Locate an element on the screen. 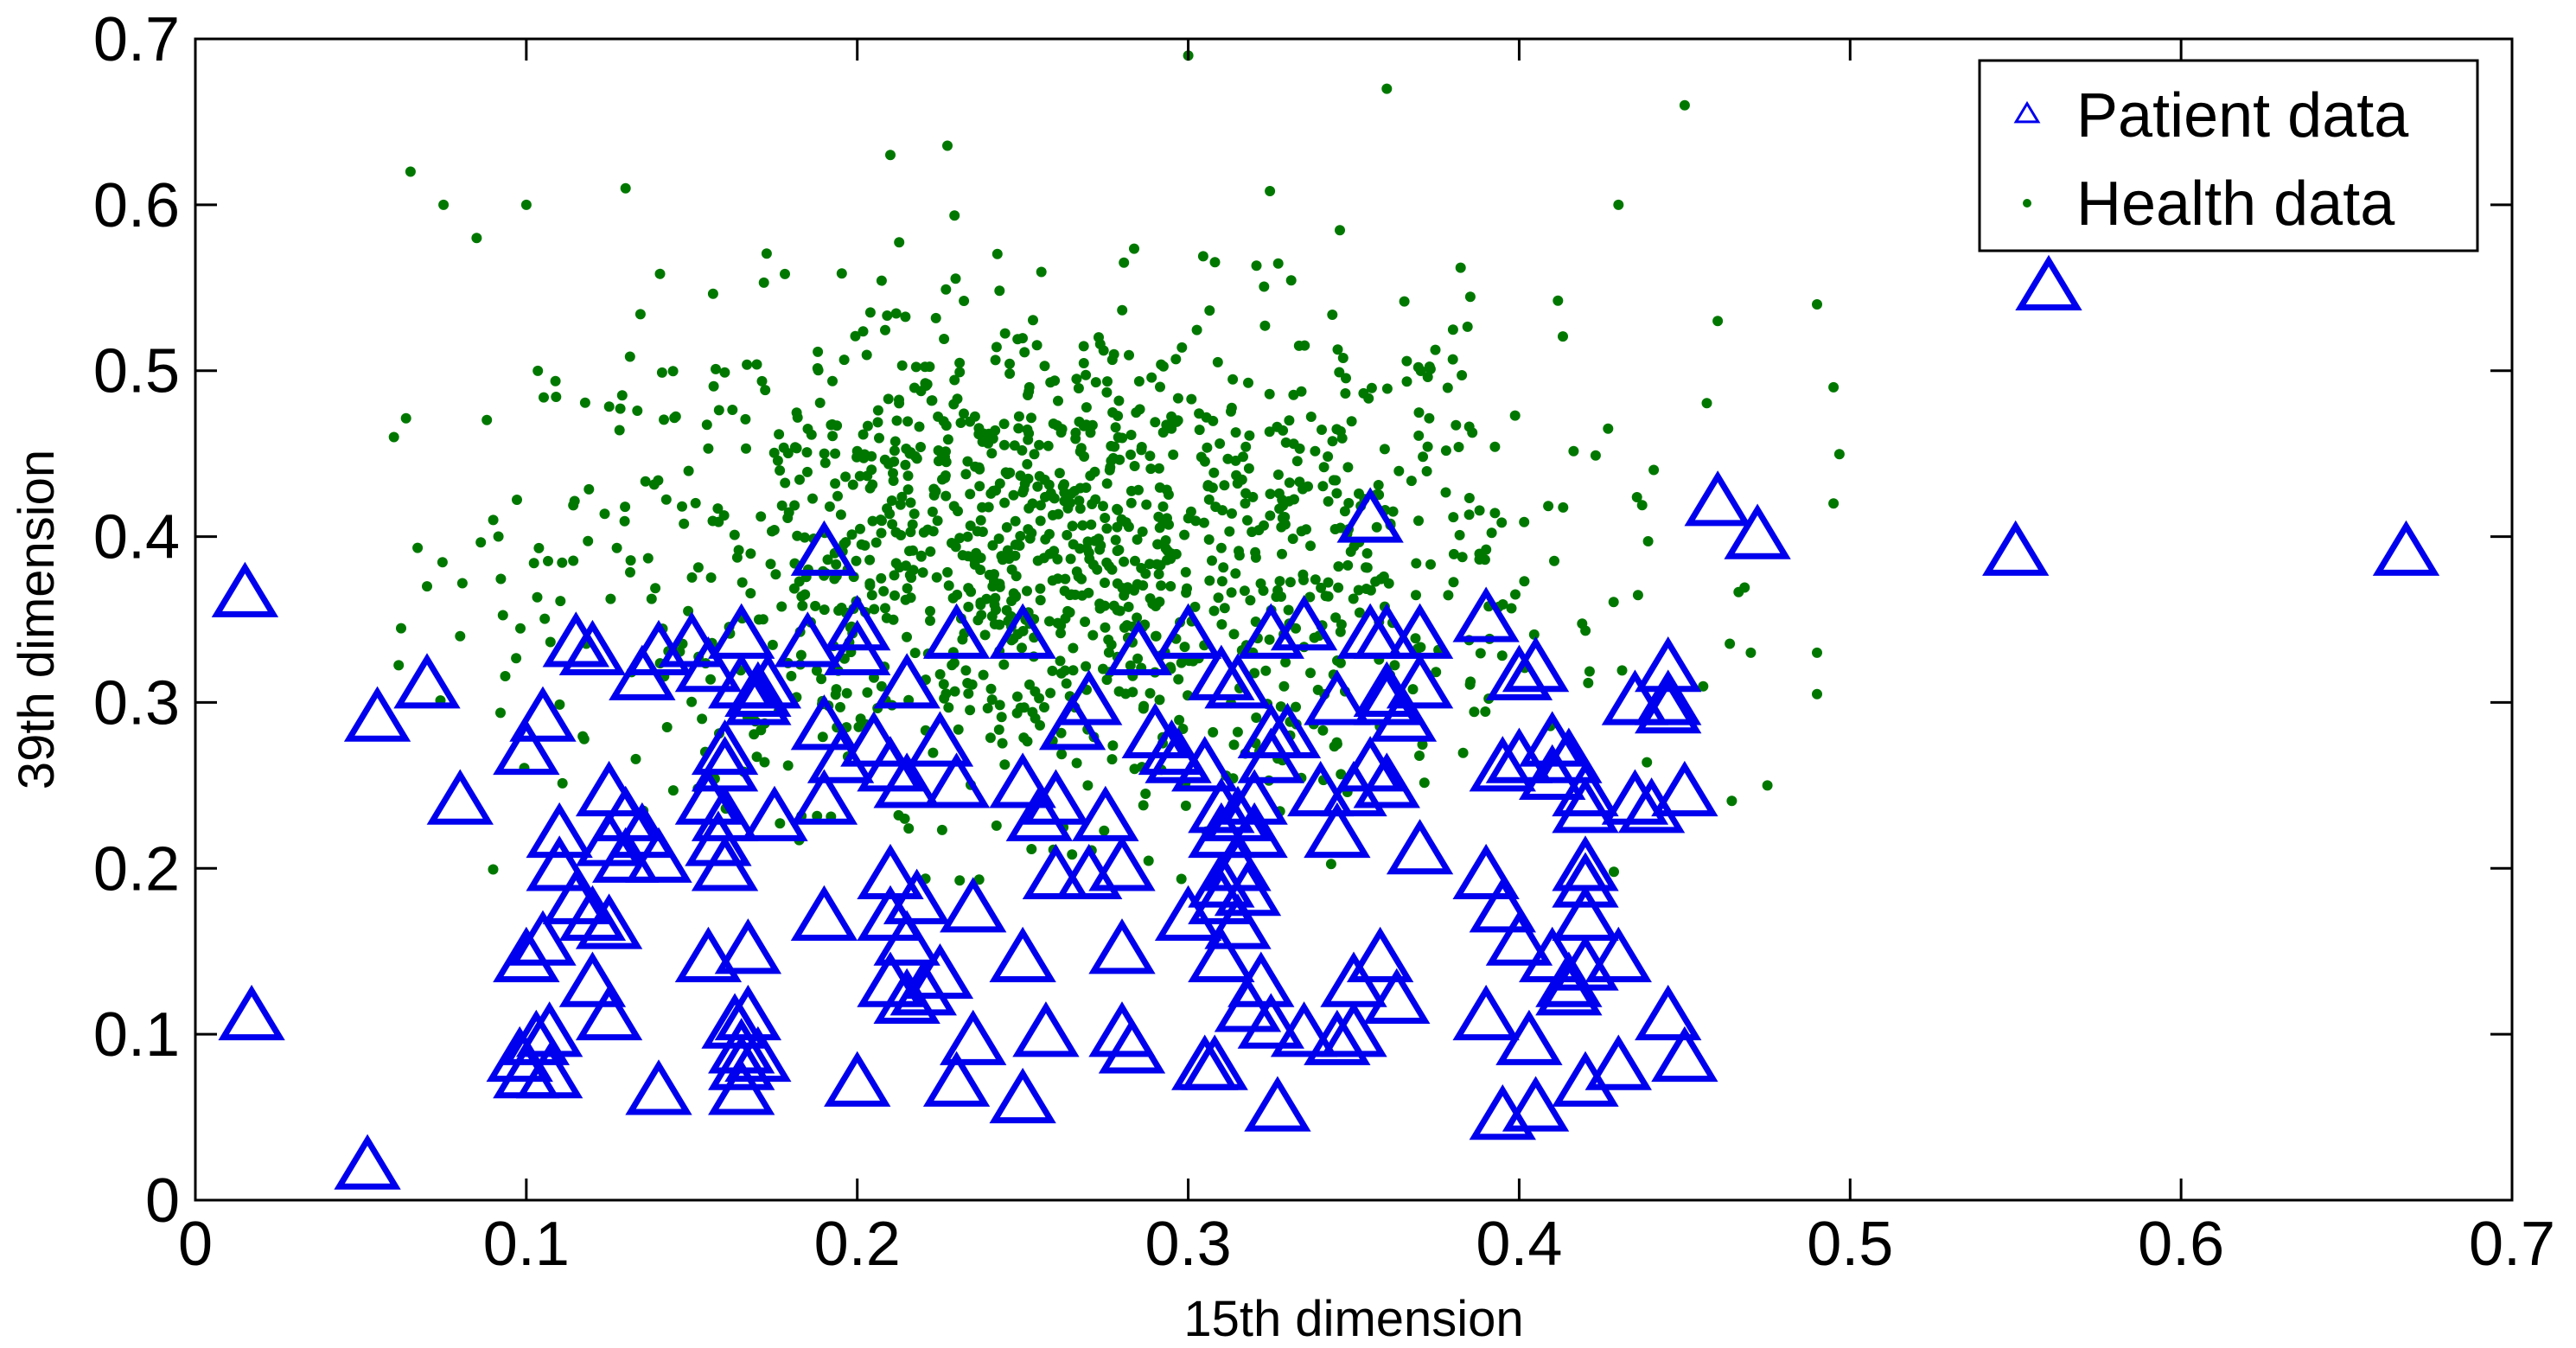 This screenshot has width=2576, height=1348. x-tick-label: 0.1 is located at coordinates (526, 1244).